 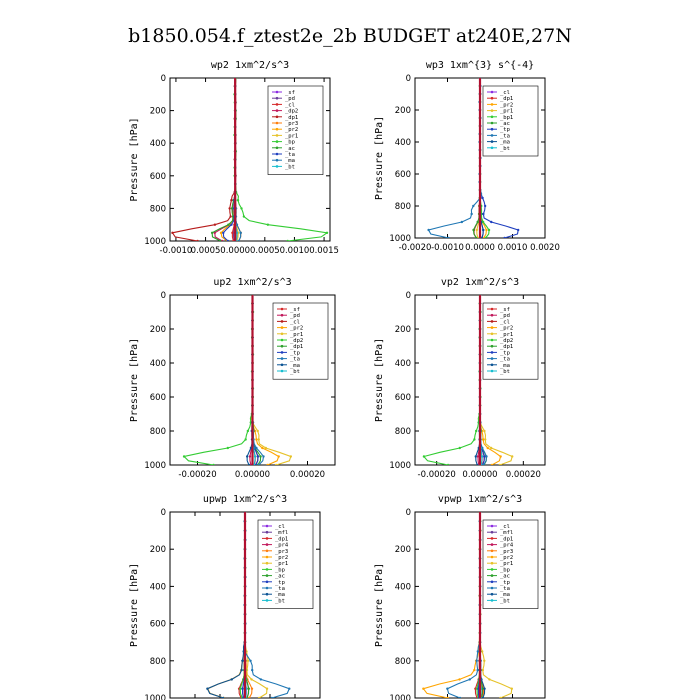 I want to click on legend-label: _bp, so click(x=280, y=570).